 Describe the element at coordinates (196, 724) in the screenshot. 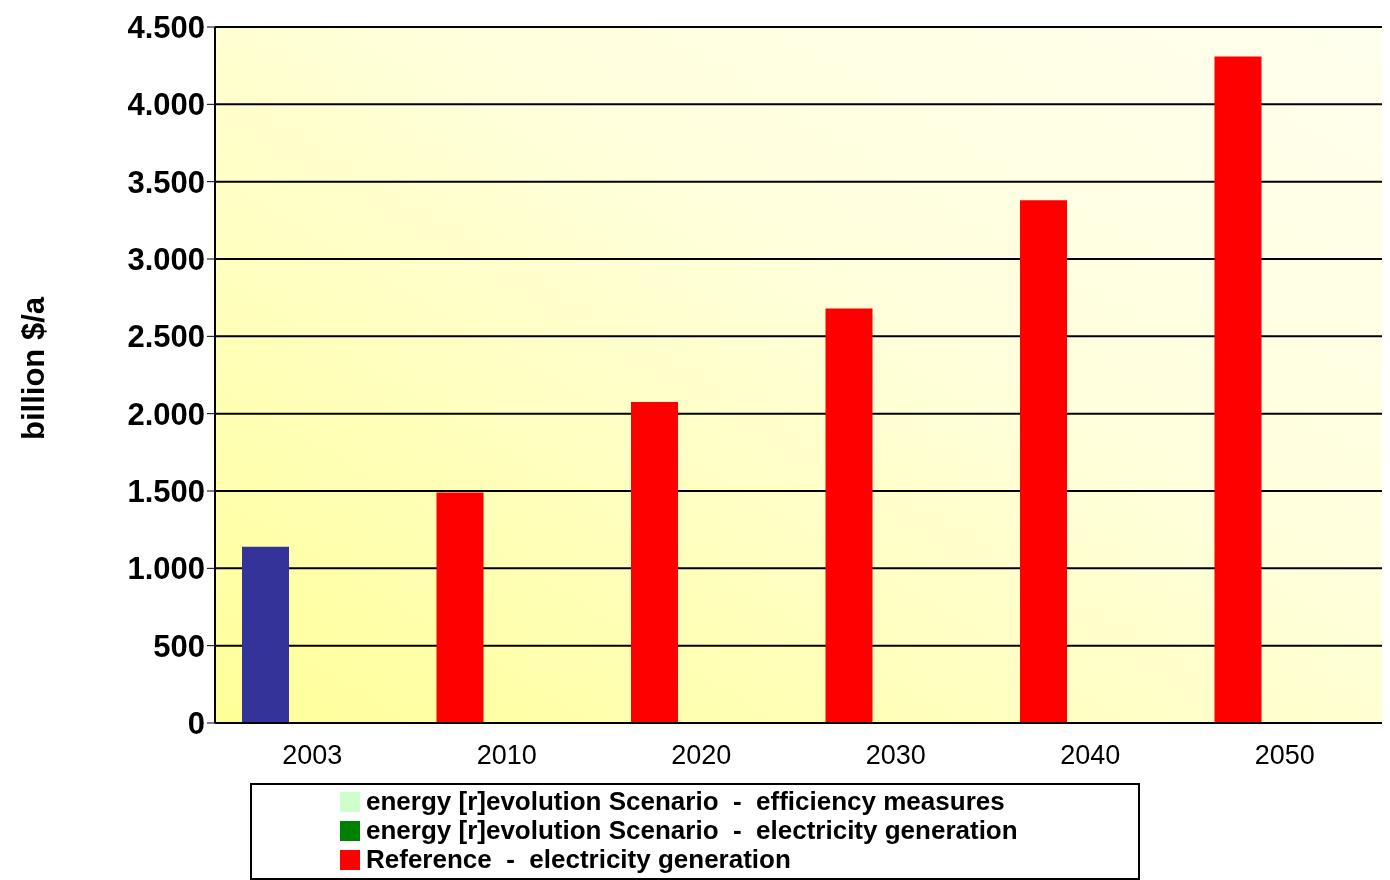

I see `y-tick-label: 0` at that location.